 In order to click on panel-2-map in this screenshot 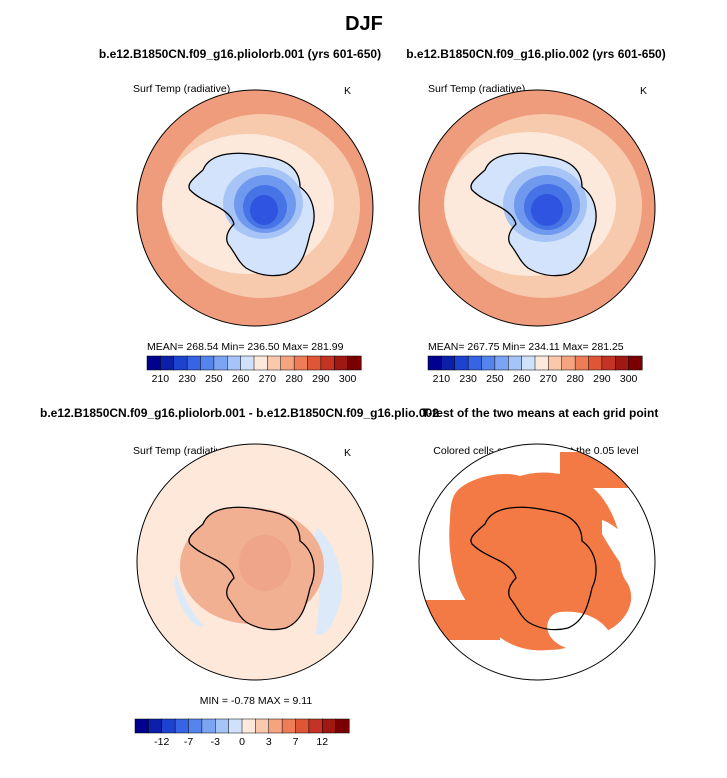, I will do `click(537, 208)`.